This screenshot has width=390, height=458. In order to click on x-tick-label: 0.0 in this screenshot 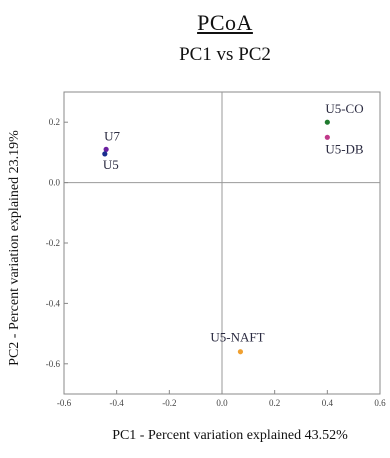, I will do `click(222, 403)`.